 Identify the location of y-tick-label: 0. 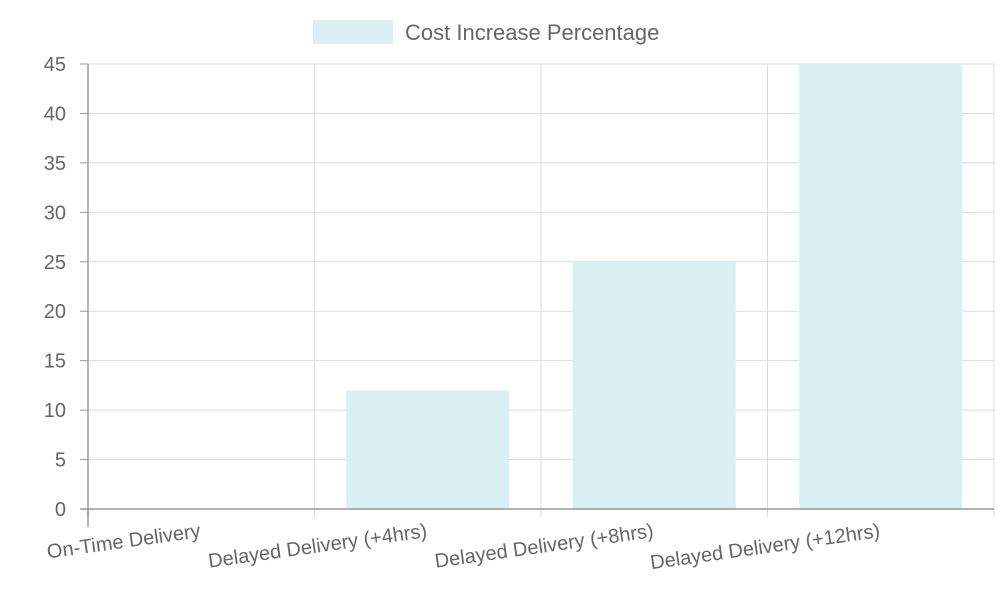
(60, 510).